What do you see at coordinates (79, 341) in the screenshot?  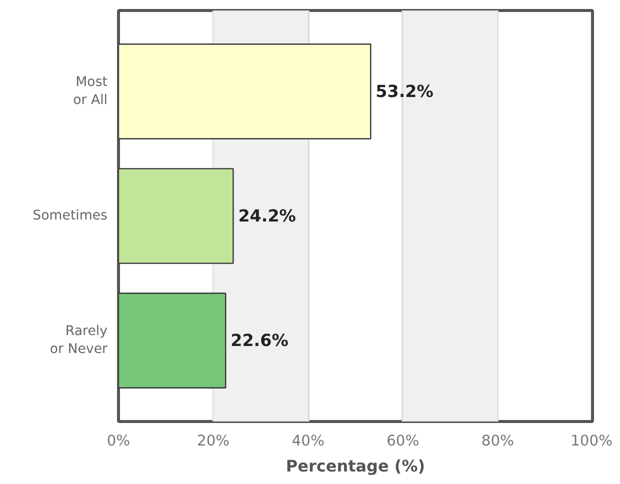 I see `y-tick-label: Rarely or Never` at bounding box center [79, 341].